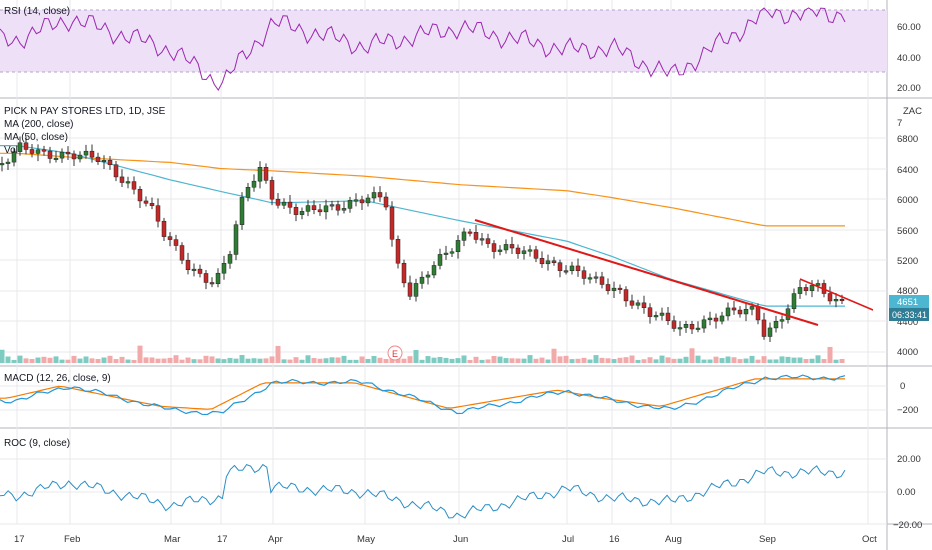 This screenshot has width=932, height=550. I want to click on earnings-marker, so click(395, 353).